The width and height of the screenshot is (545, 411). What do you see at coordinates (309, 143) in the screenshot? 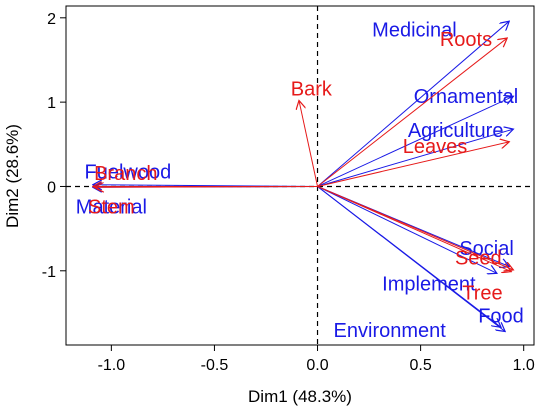
I see `vector-arrow-bark` at bounding box center [309, 143].